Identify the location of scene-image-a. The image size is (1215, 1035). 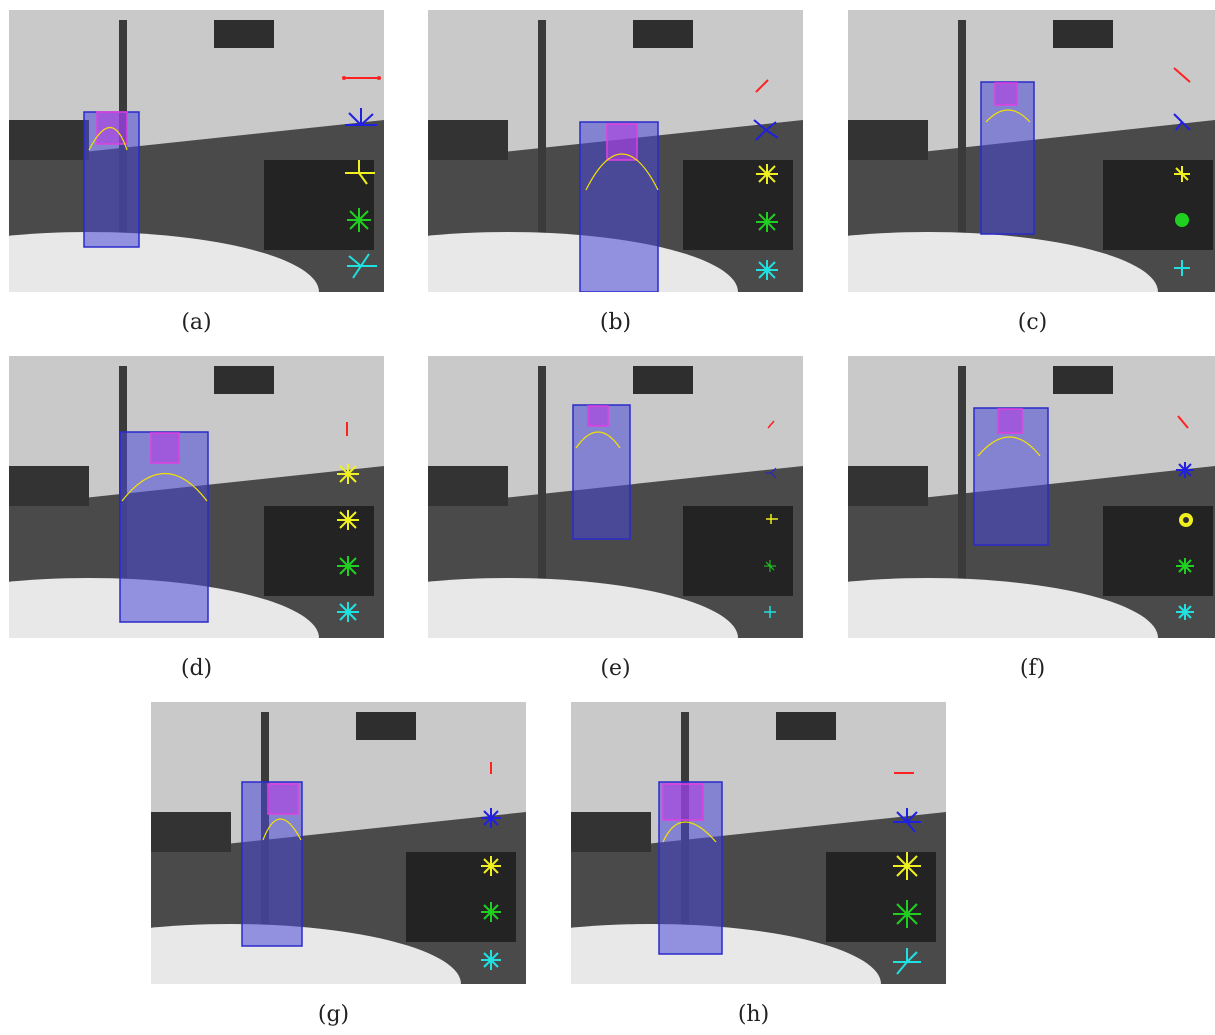
(196, 151).